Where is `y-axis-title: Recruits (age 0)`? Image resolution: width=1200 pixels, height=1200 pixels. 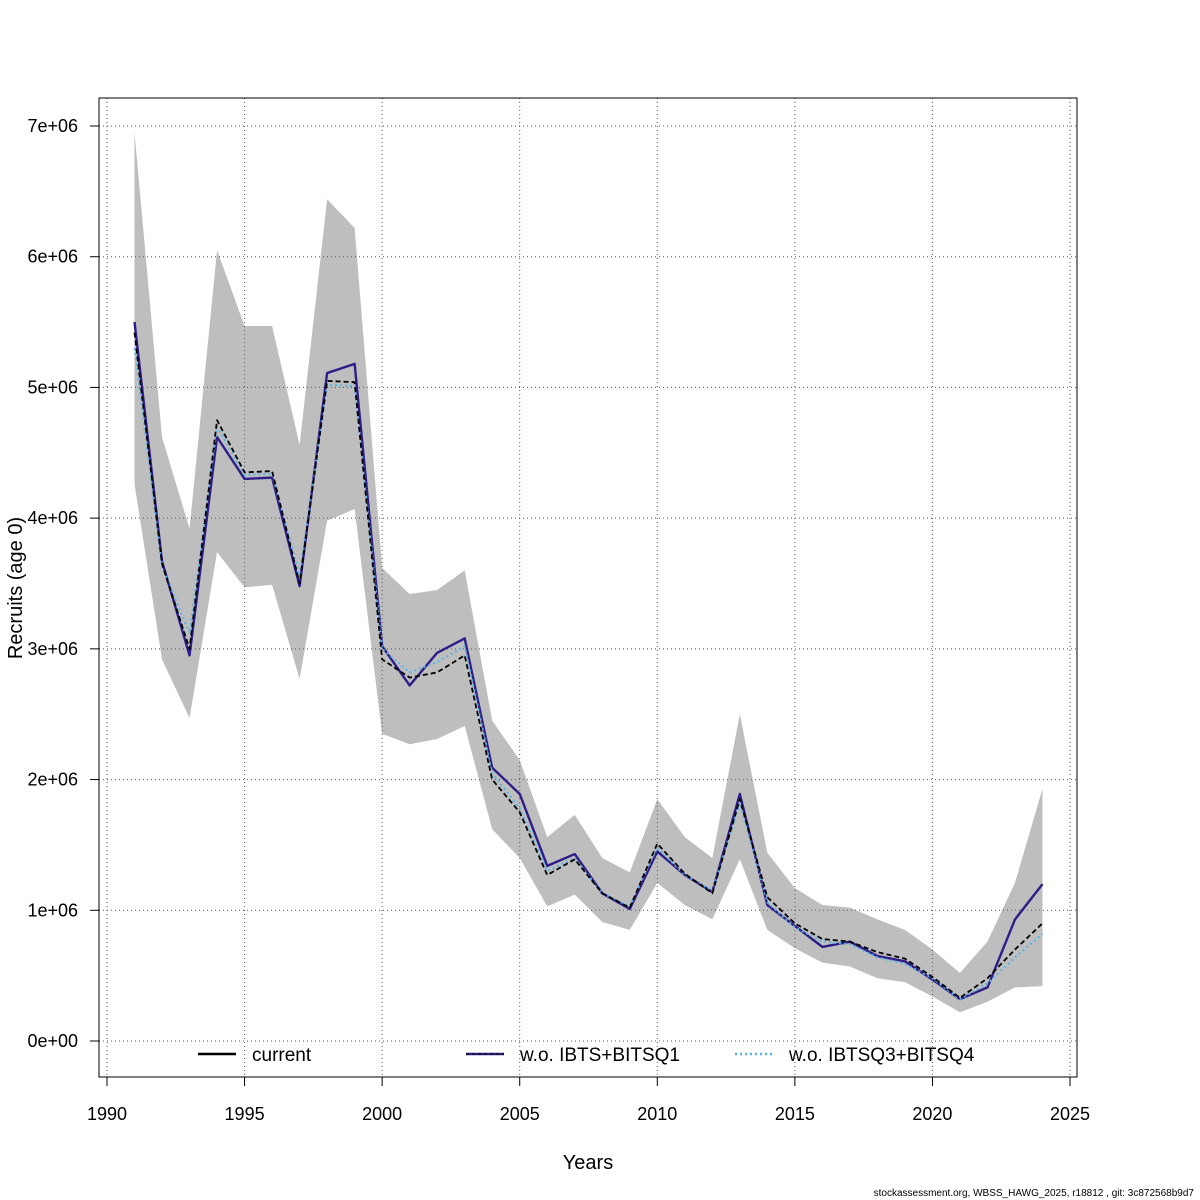 y-axis-title: Recruits (age 0) is located at coordinates (16, 588).